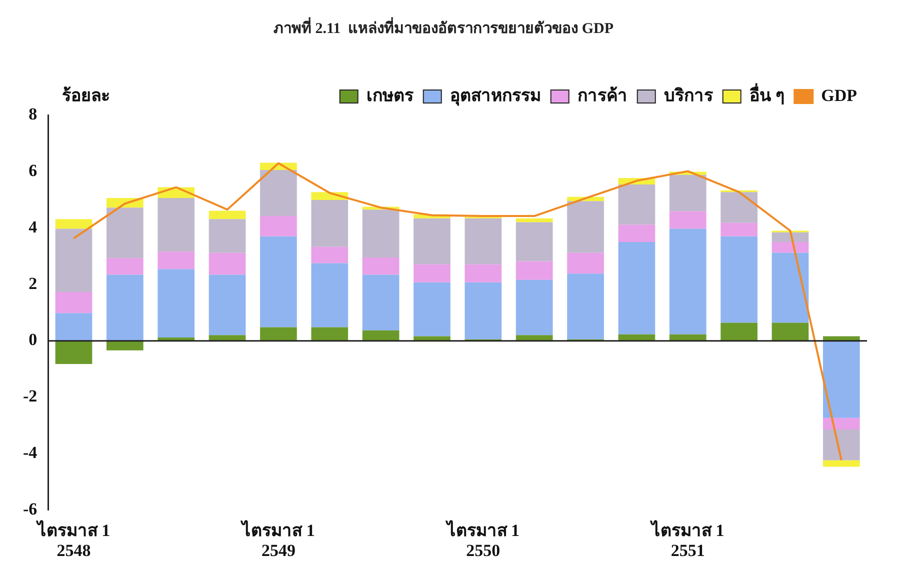 This screenshot has height=570, width=917. I want to click on legend-label: บริการ, so click(689, 95).